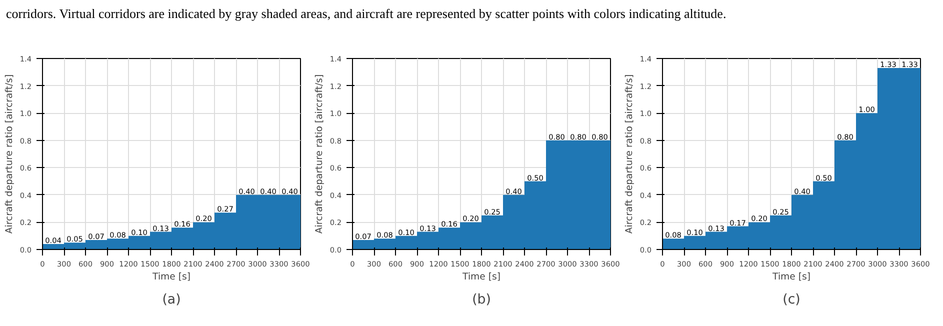  I want to click on text: (c), so click(791, 300).